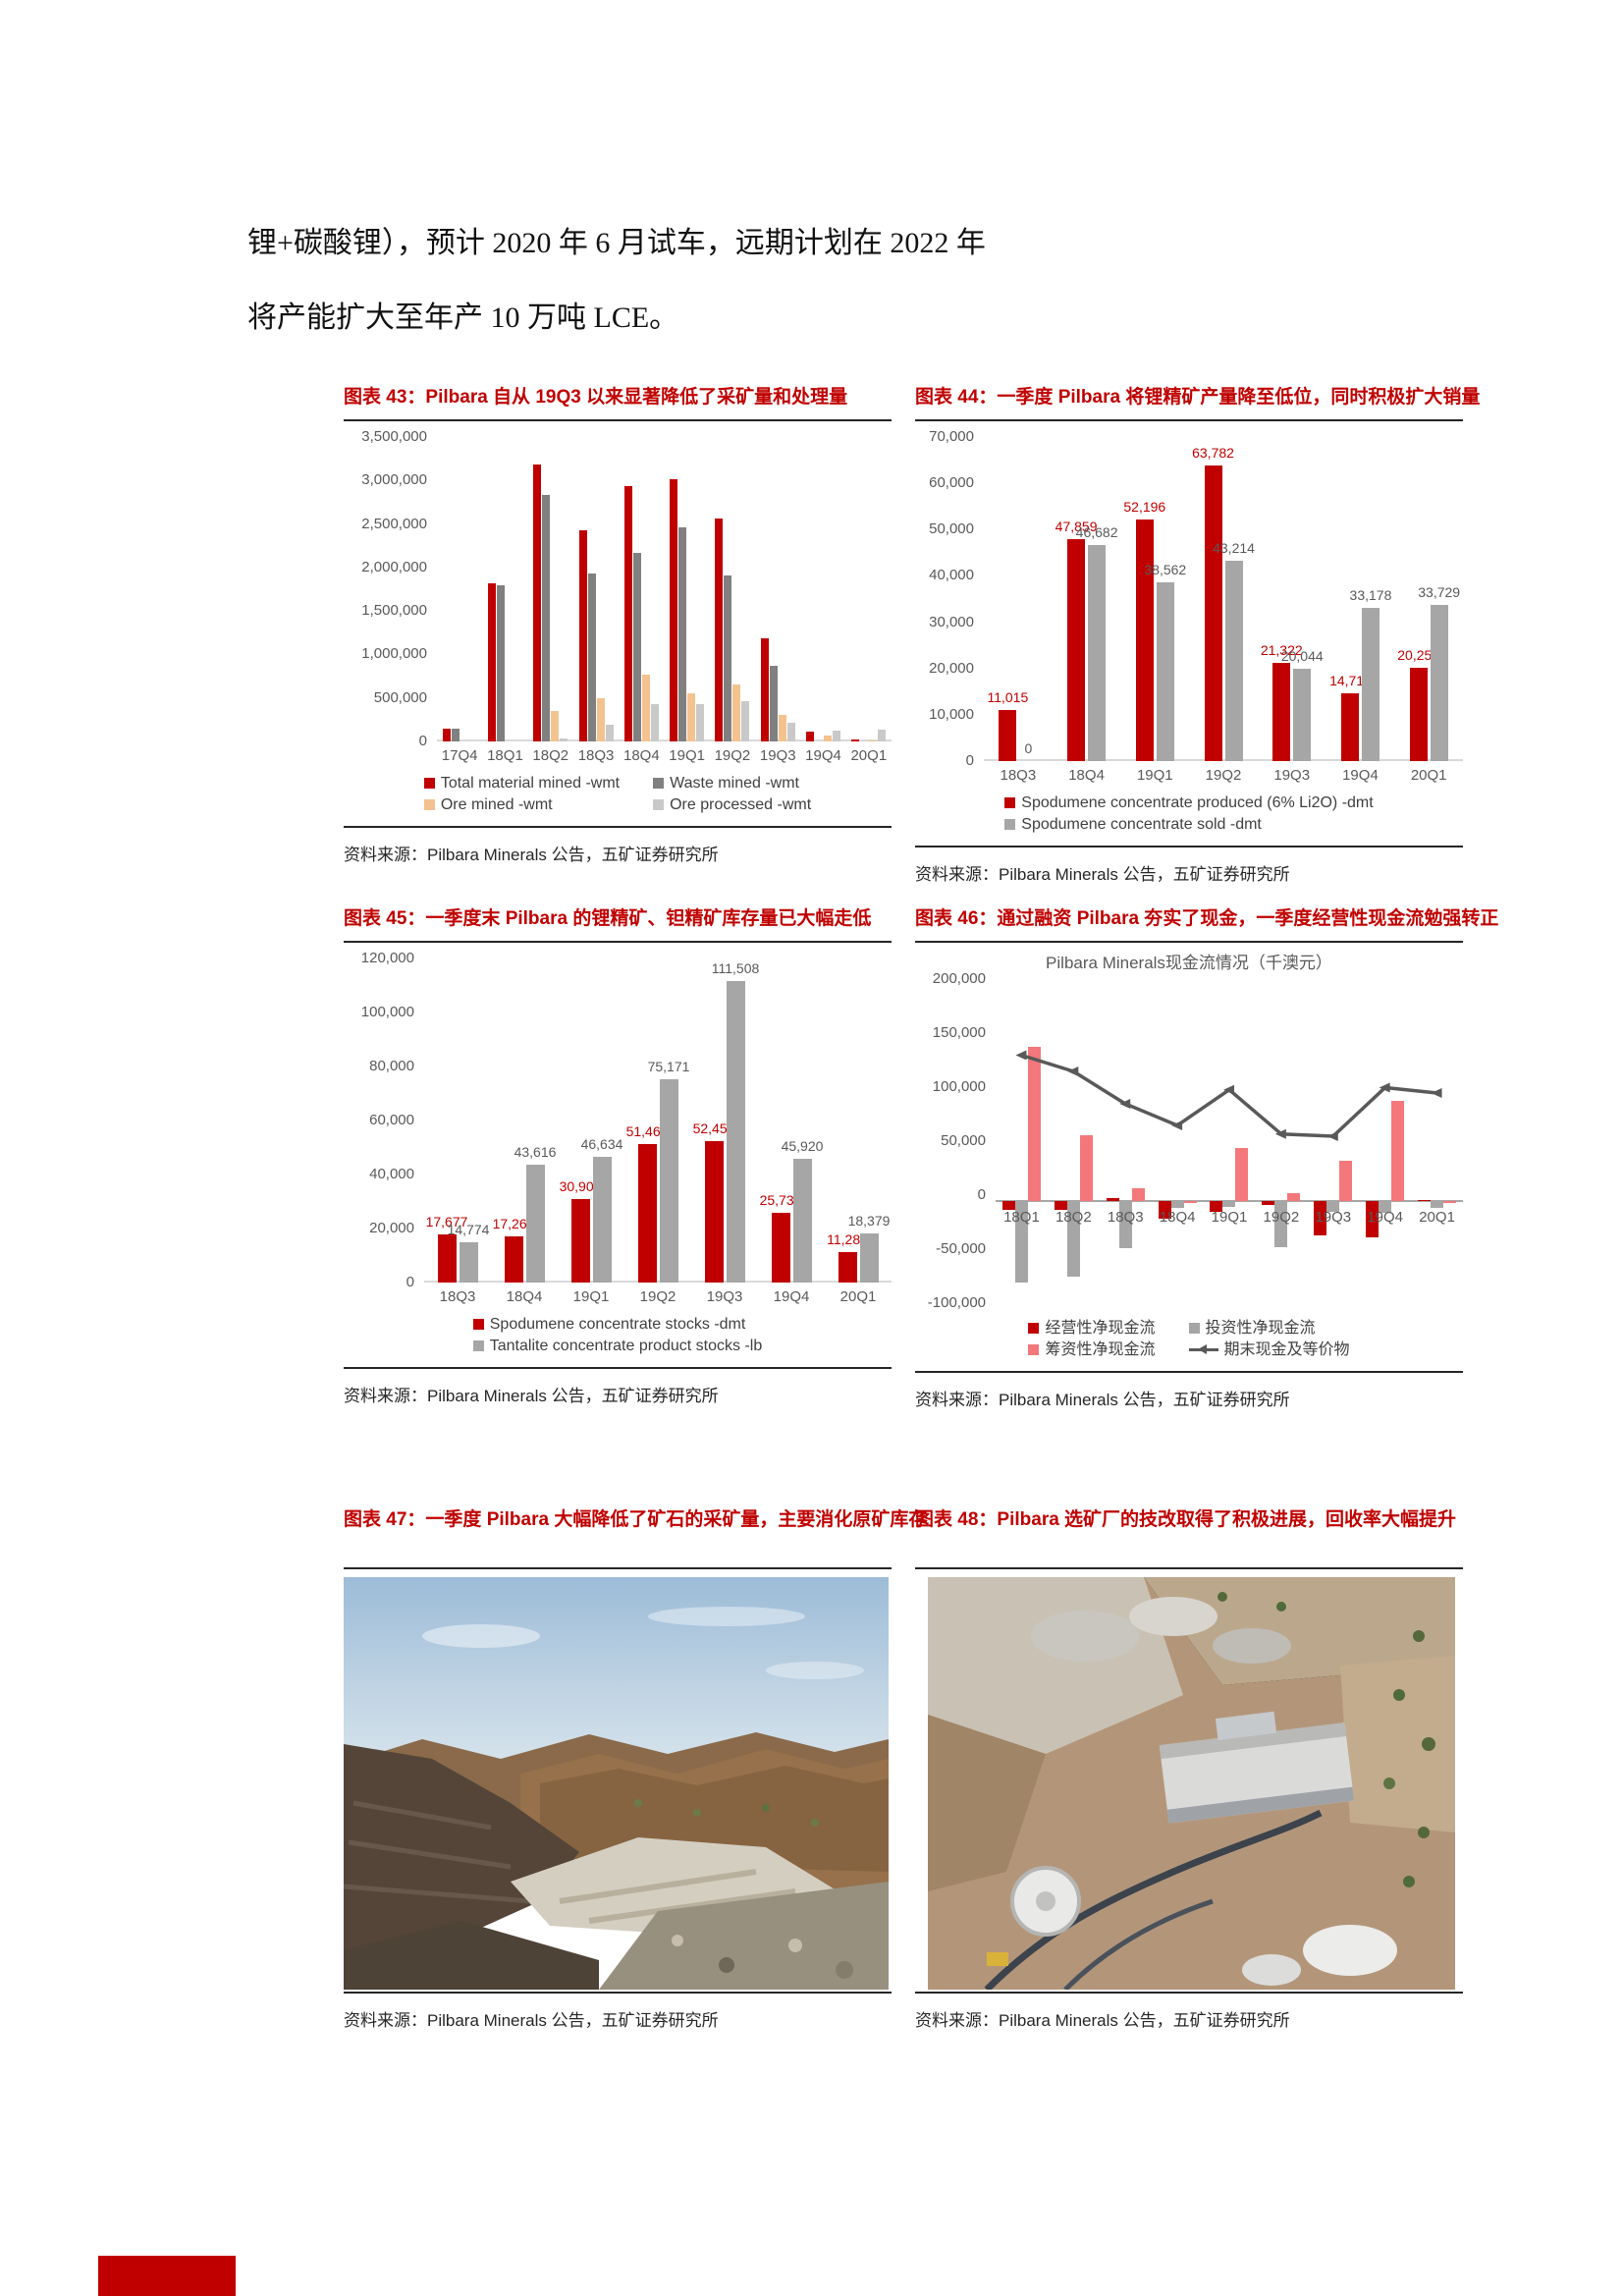  I want to click on legend-label: 经营性净现金流, so click(1100, 1328).